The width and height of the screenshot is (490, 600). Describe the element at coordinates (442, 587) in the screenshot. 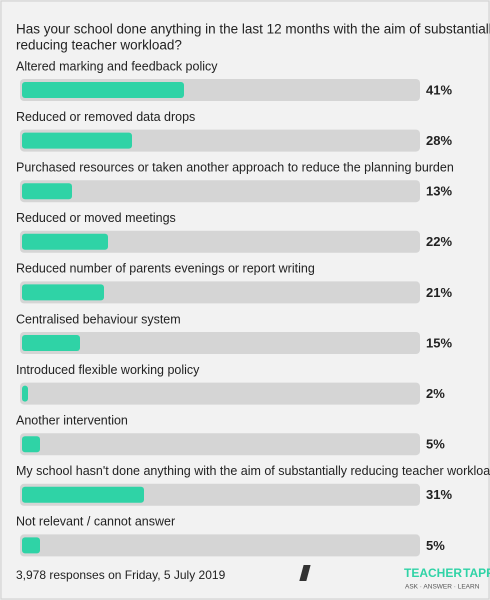

I see `logo-tagline: ASK · ANSWER · LEARN` at that location.